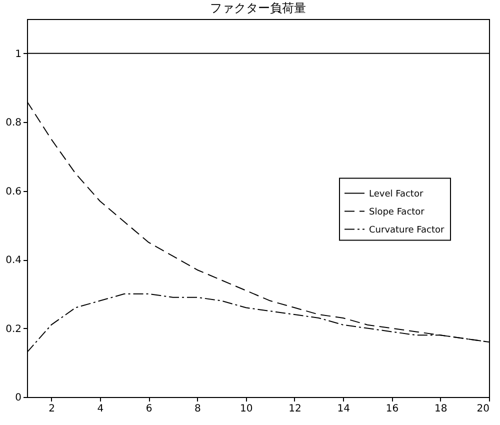 The image size is (500, 425). I want to click on legend-label: Level Factor, so click(396, 194).